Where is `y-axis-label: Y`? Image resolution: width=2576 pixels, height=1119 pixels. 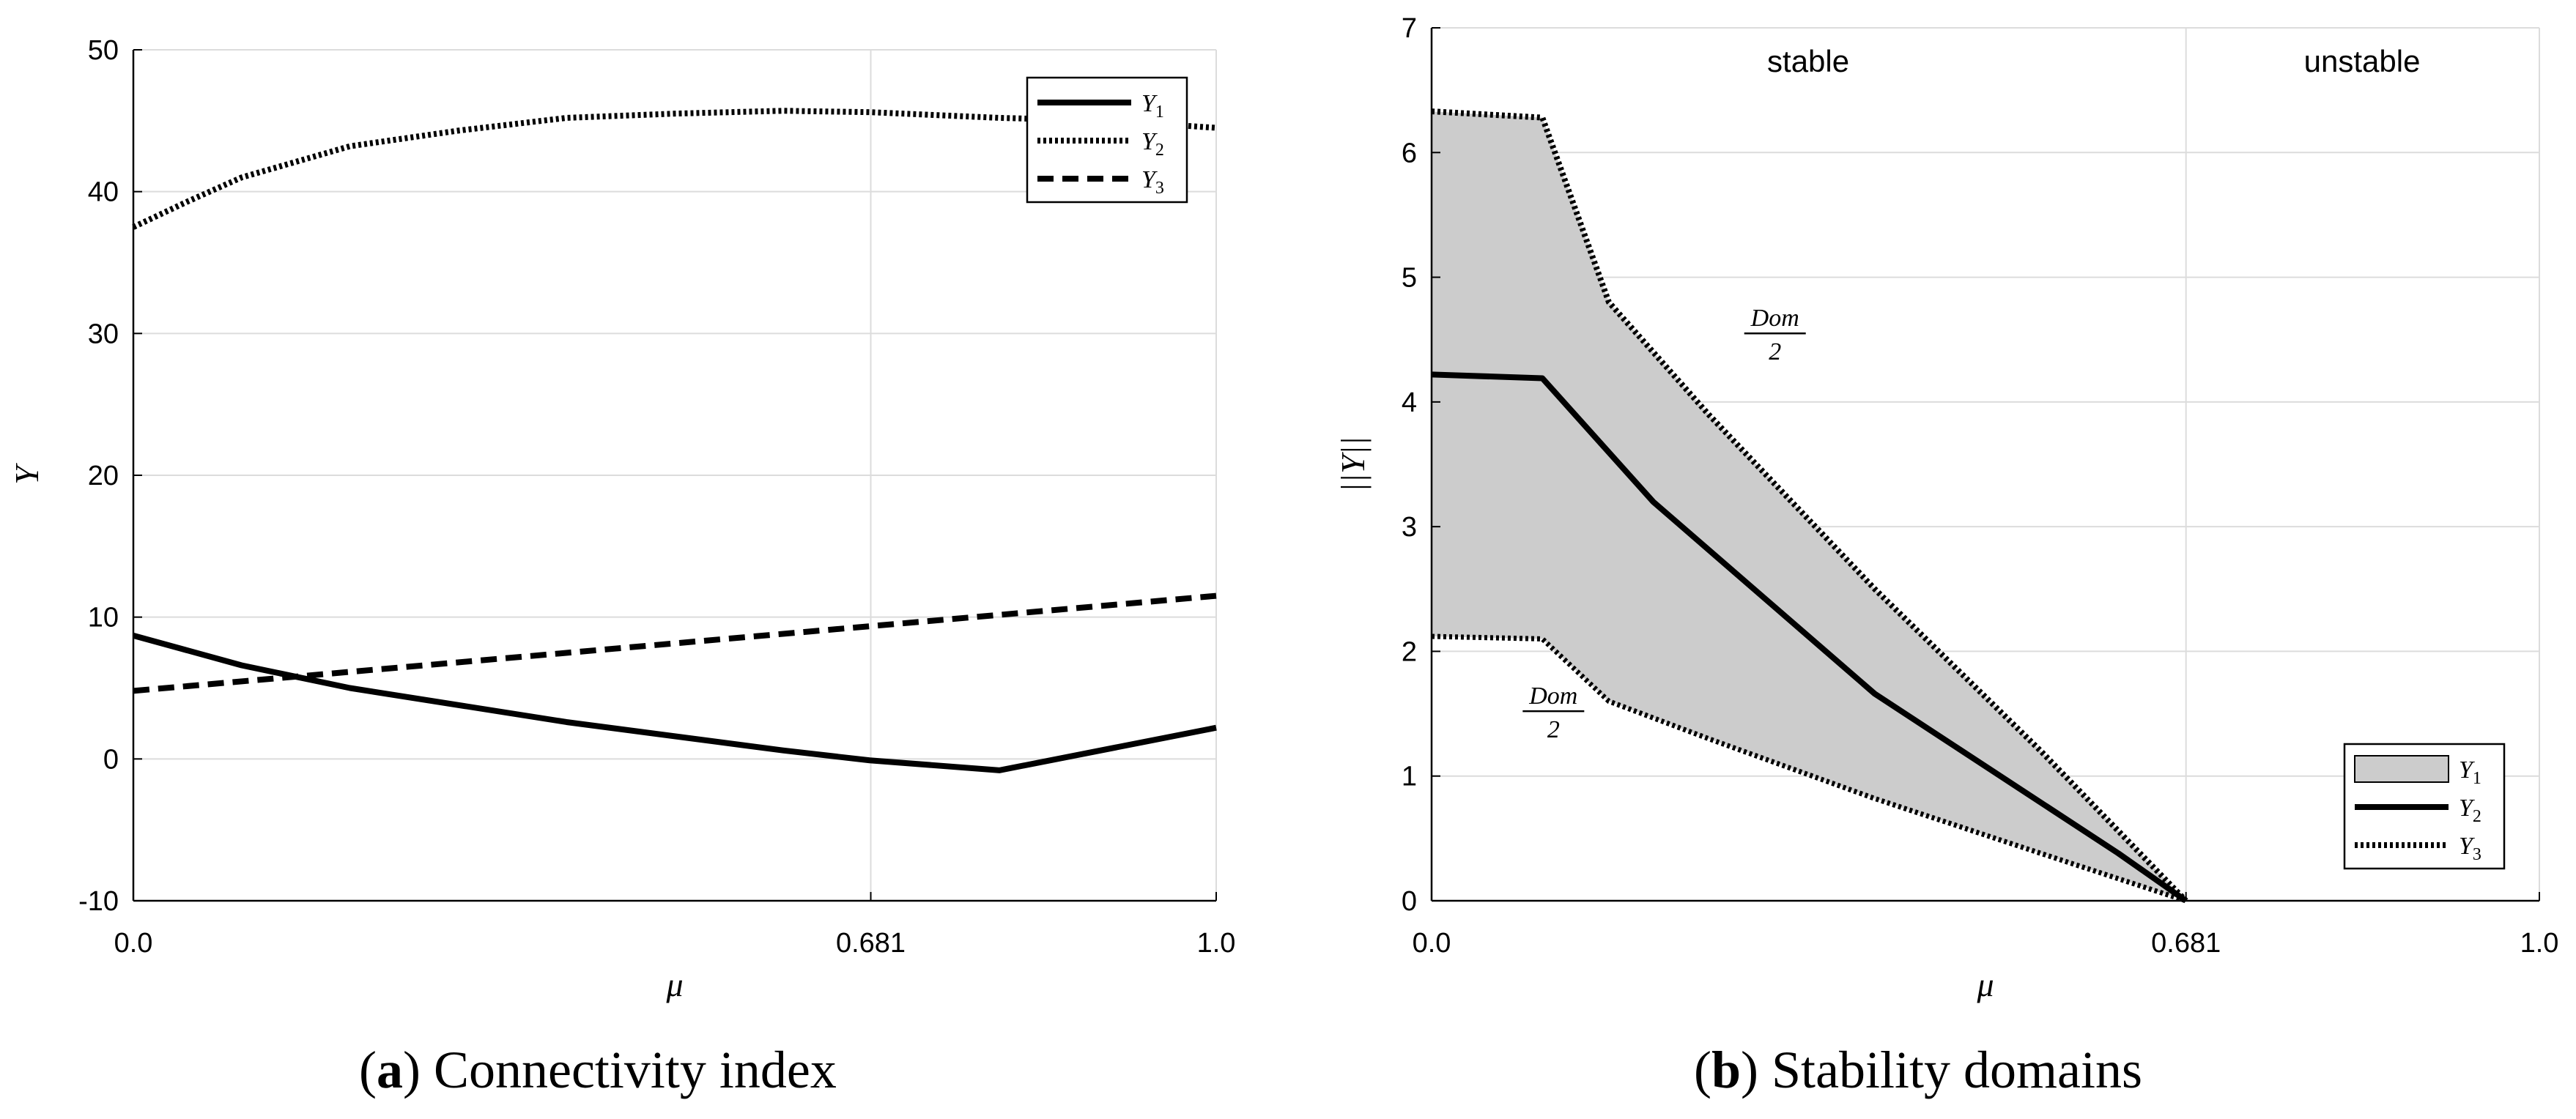 y-axis-label: Y is located at coordinates (26, 474).